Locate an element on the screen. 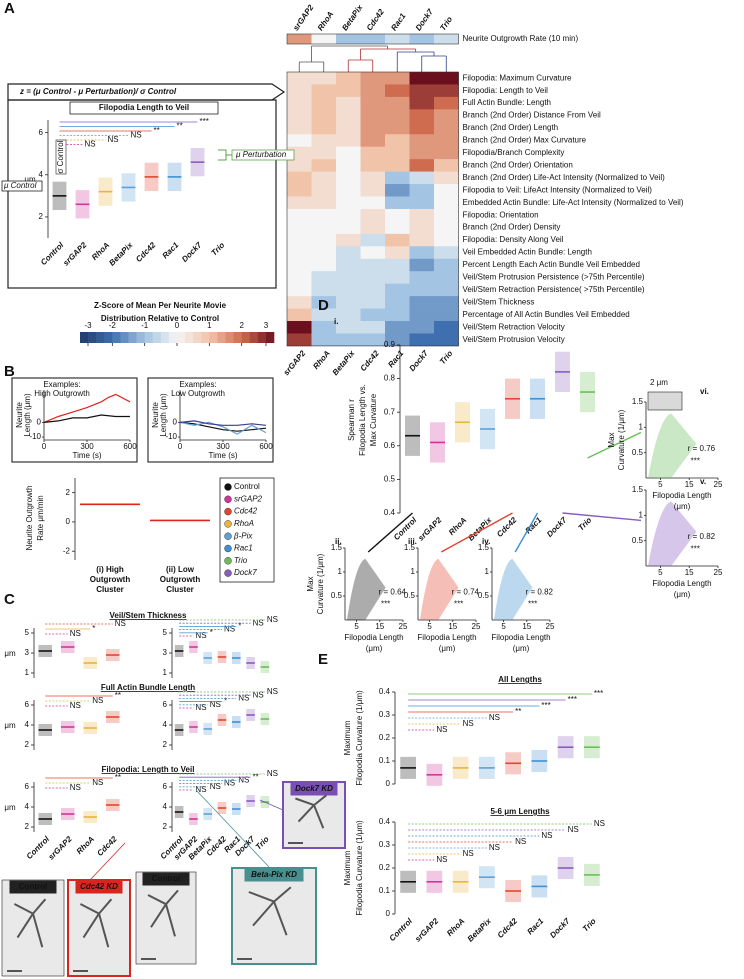  y-tick-label: 1.5 is located at coordinates (337, 547).